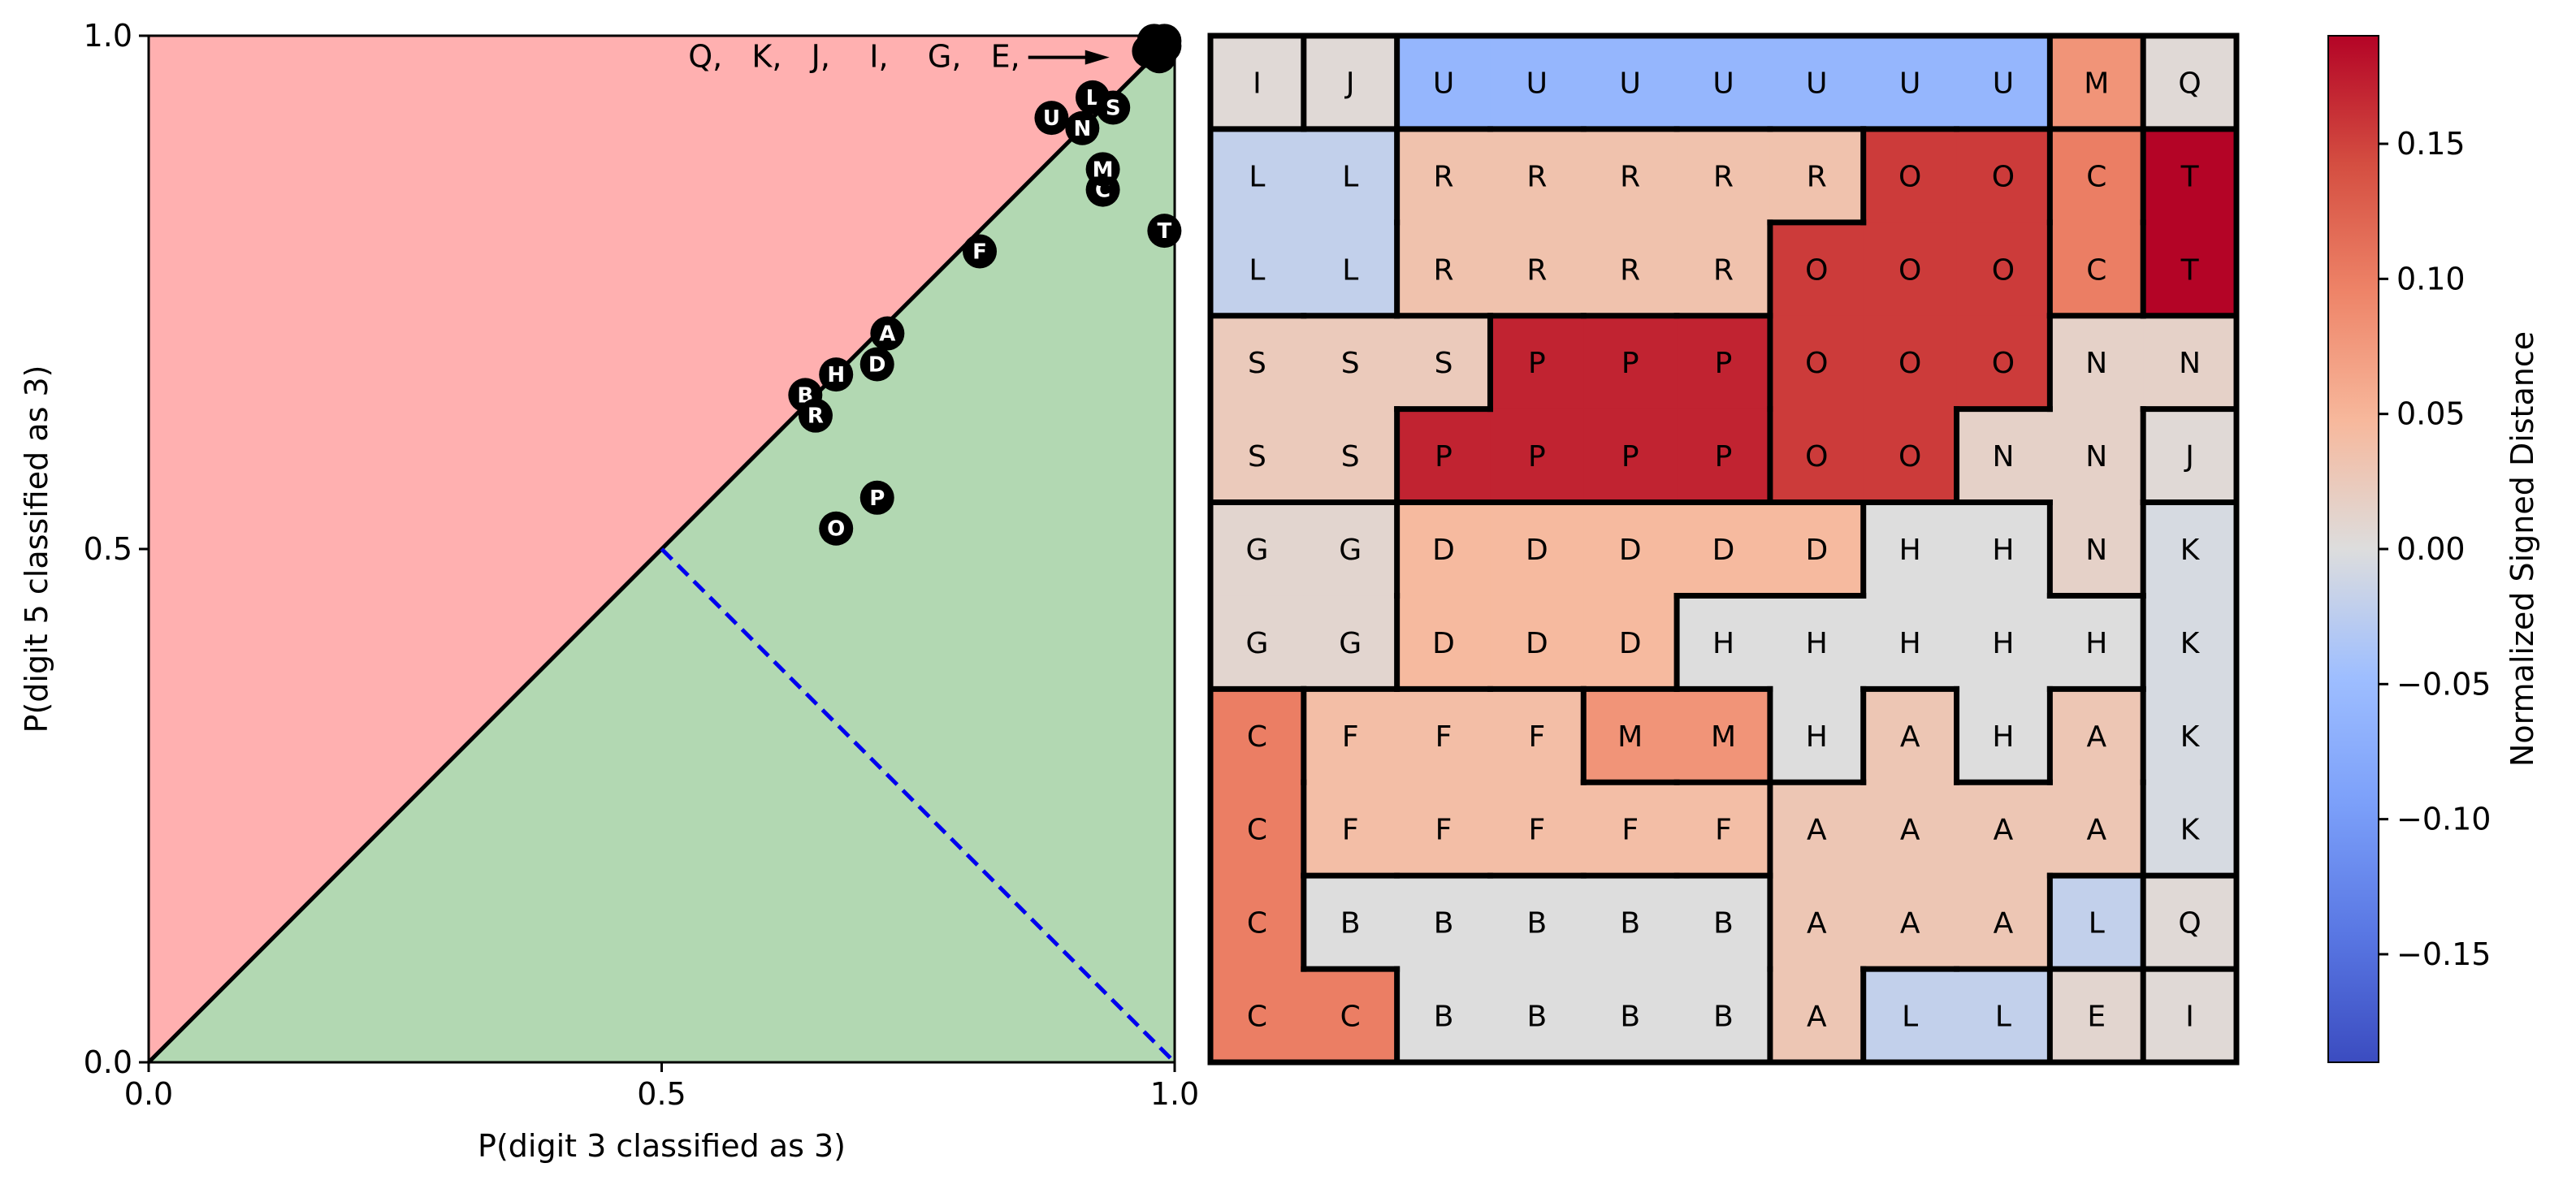 Image resolution: width=2576 pixels, height=1189 pixels. I want to click on point-label: U, so click(1051, 118).